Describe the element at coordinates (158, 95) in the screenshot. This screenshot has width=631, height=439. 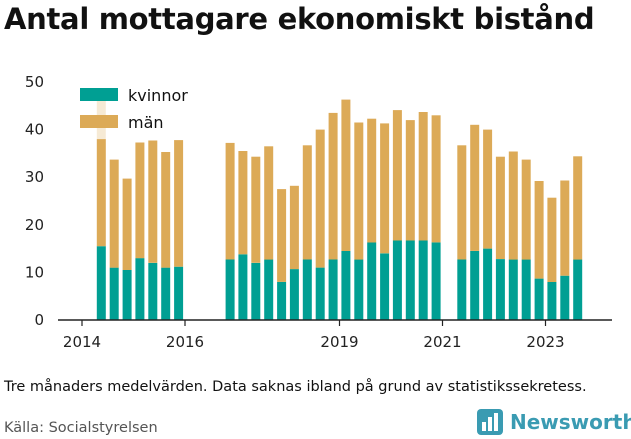
I see `legend-label-kvinnor: kvinnor` at that location.